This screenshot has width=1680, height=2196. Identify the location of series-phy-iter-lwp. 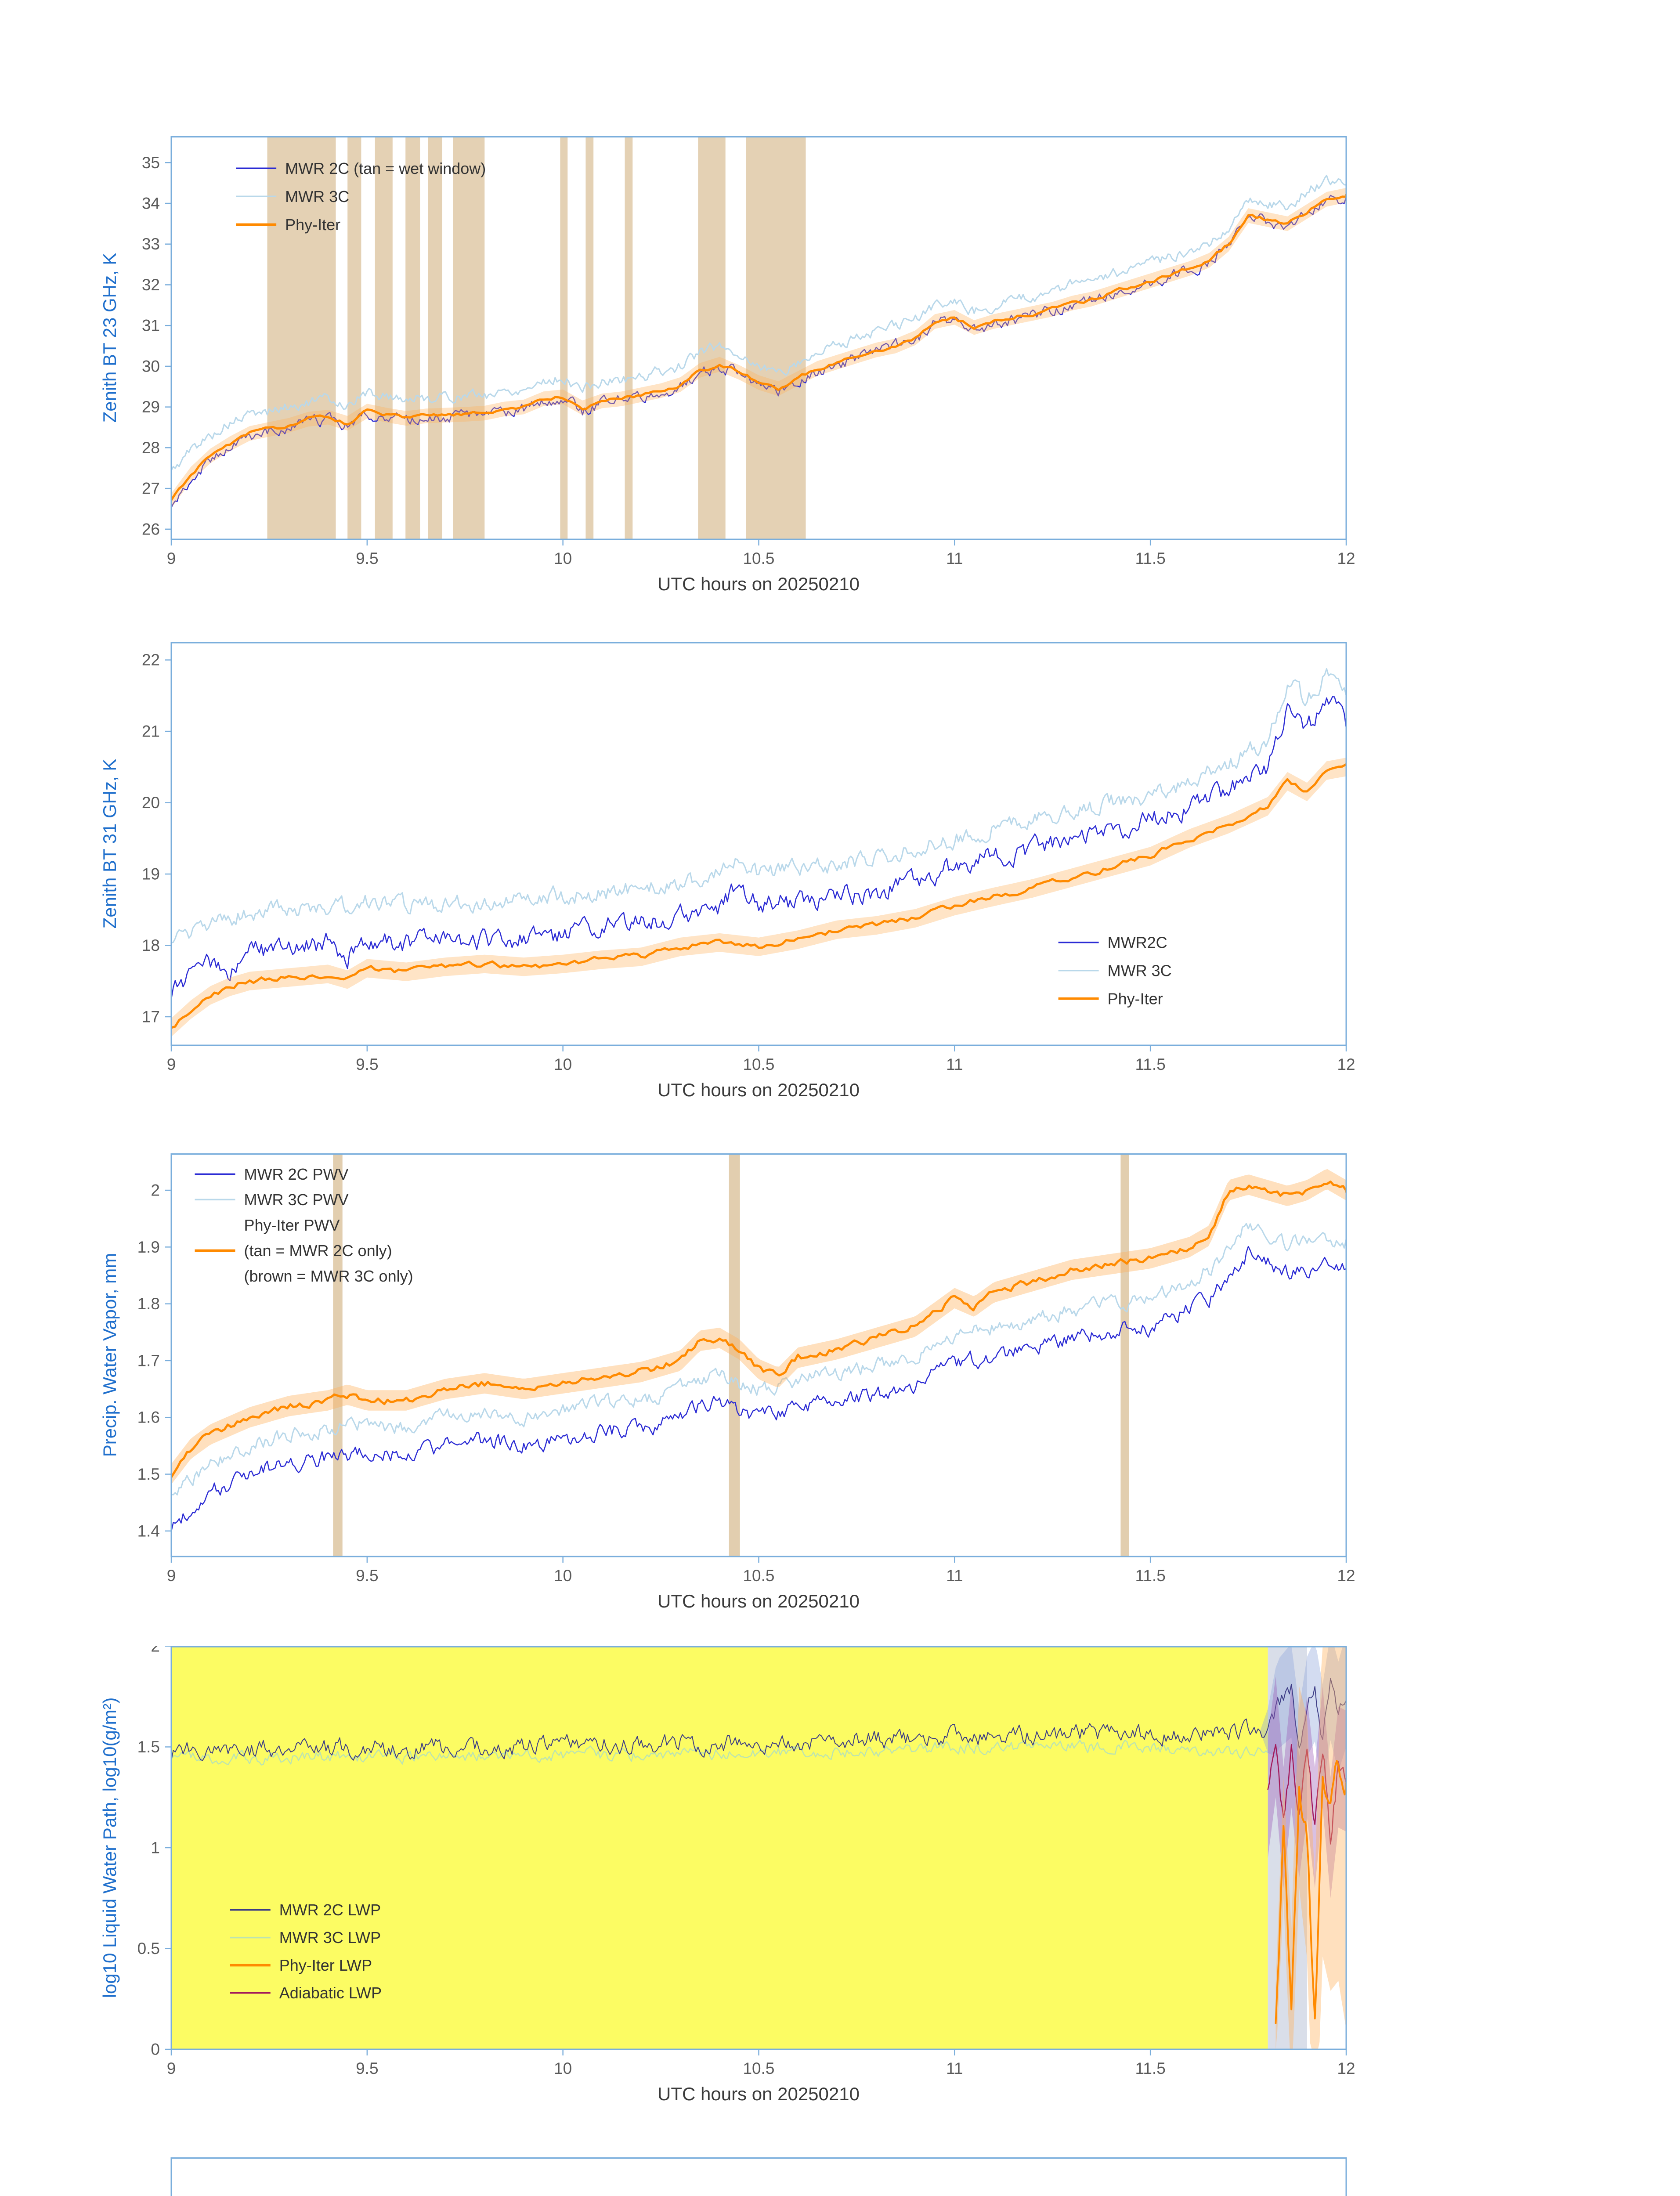
(1311, 1892).